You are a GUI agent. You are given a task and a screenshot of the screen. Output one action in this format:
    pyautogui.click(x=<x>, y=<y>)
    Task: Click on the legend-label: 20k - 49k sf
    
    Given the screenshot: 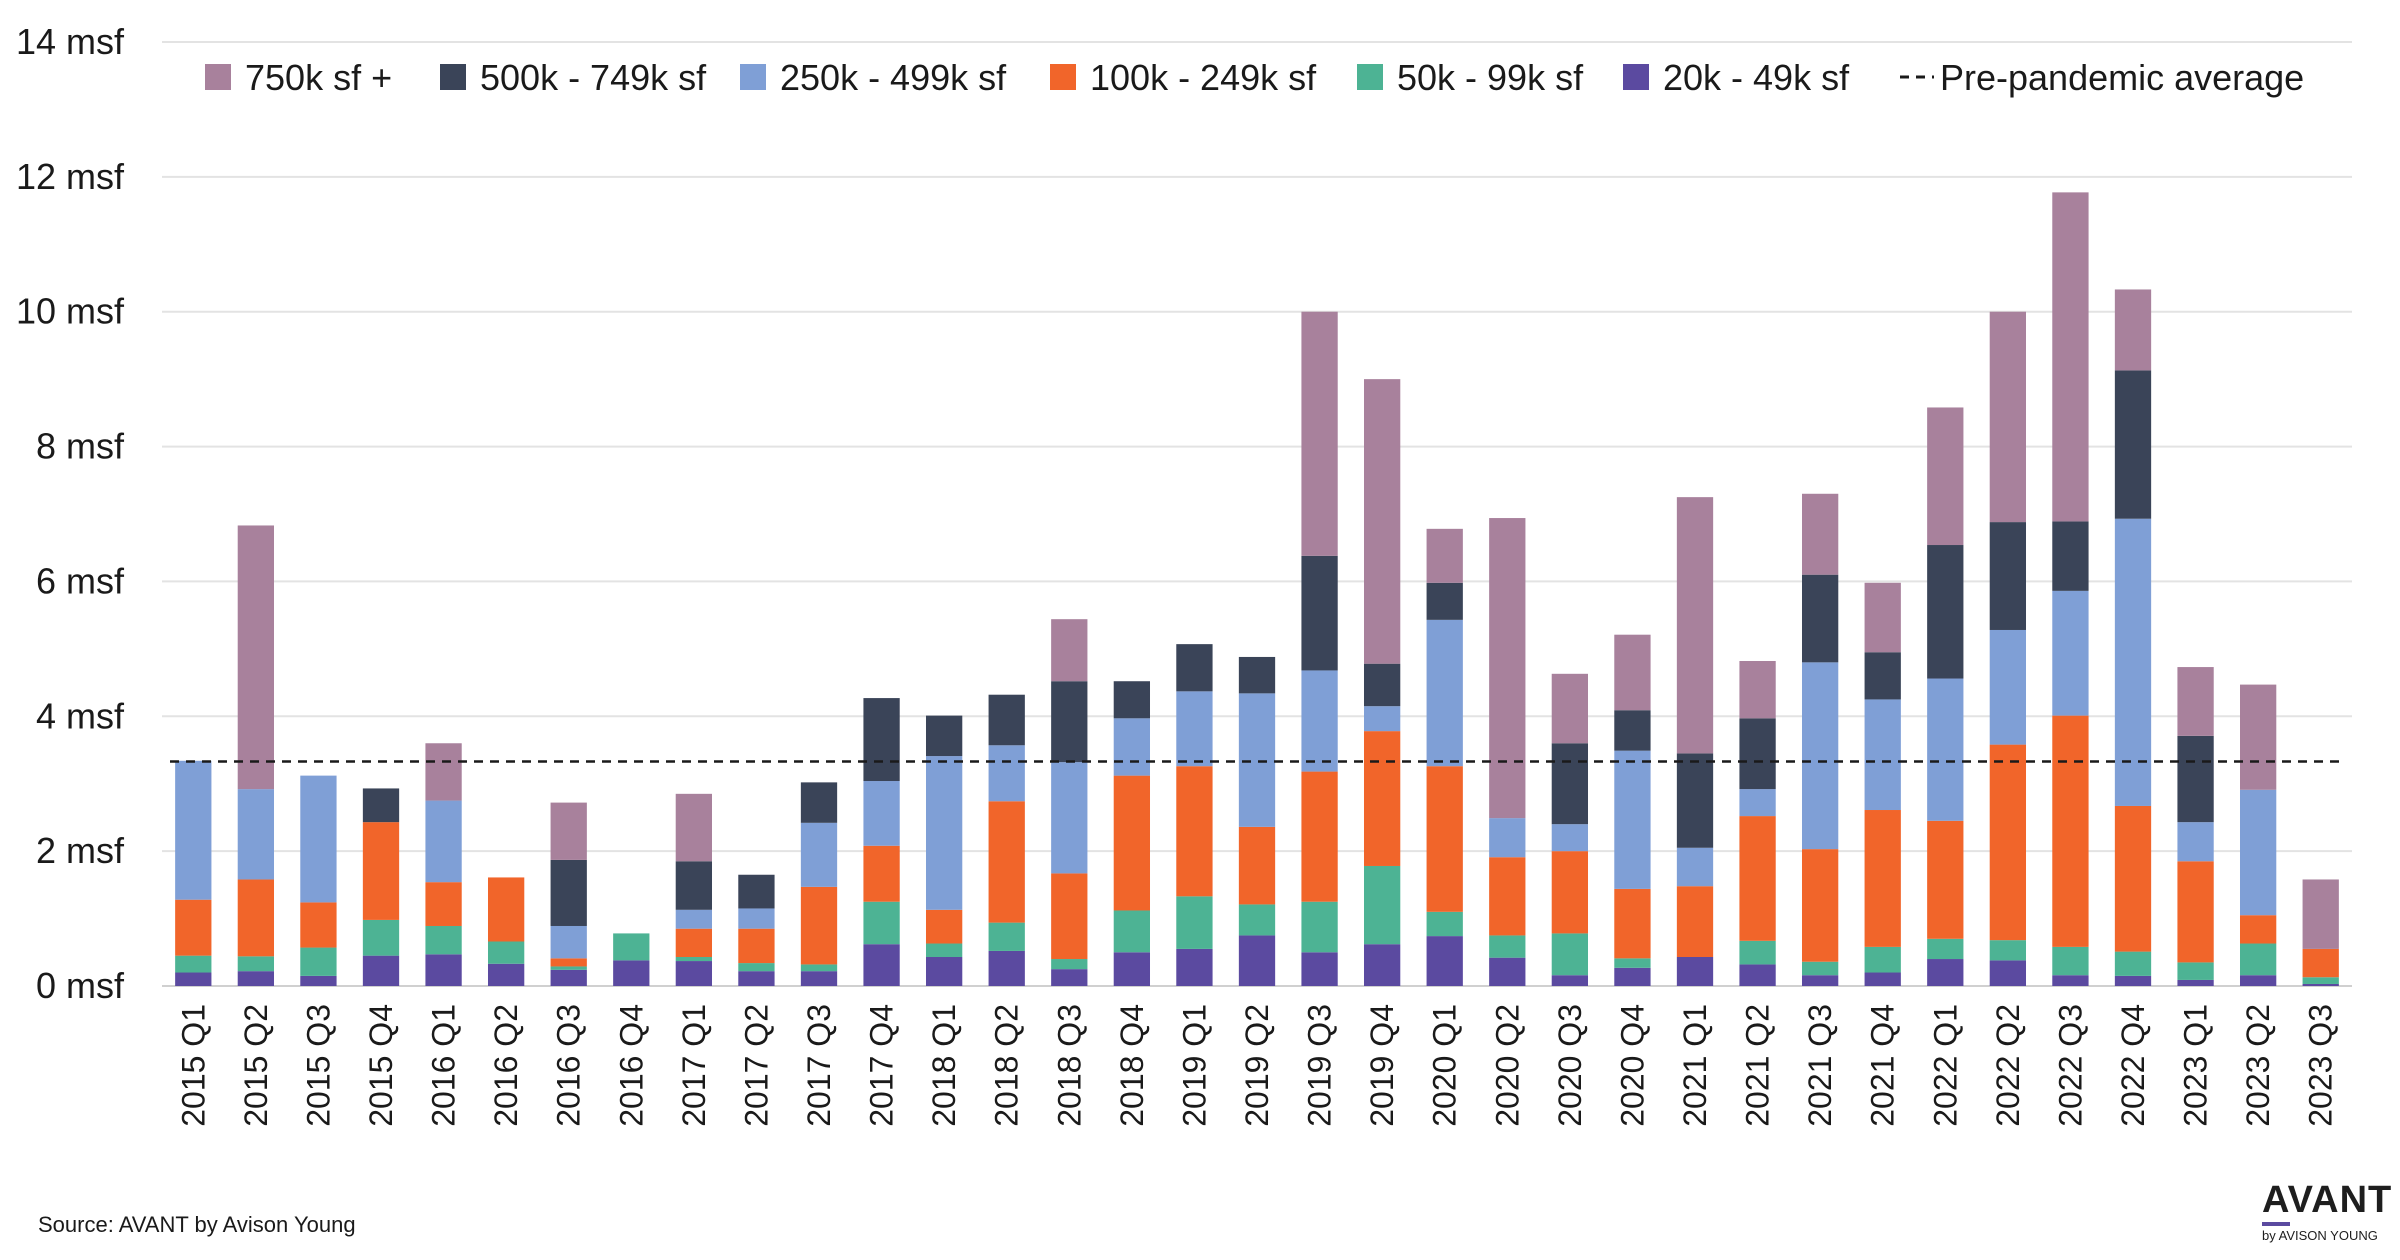 What is the action you would take?
    pyautogui.click(x=1756, y=77)
    